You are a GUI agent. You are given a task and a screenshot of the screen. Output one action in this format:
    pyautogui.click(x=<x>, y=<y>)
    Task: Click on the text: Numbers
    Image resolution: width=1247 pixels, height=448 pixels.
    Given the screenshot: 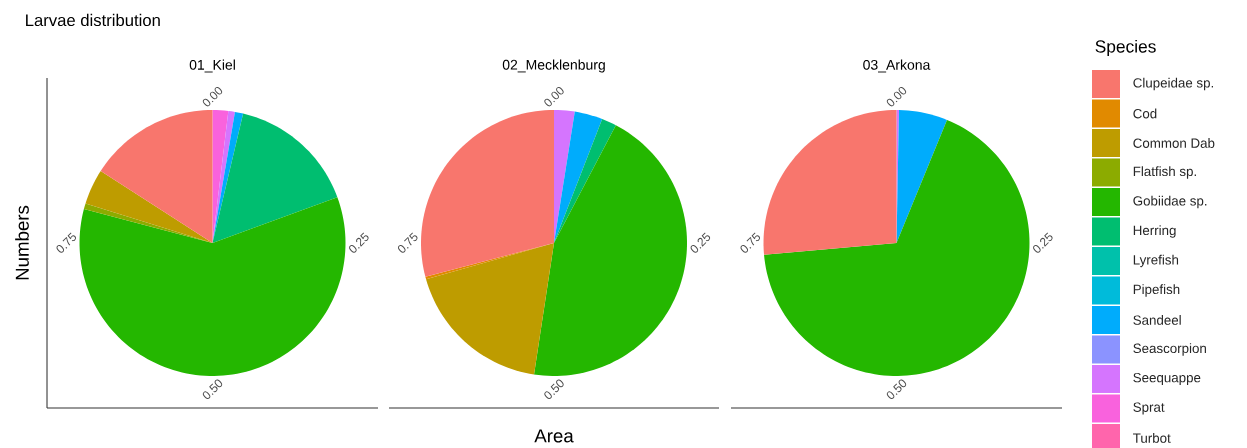 What is the action you would take?
    pyautogui.click(x=22, y=242)
    